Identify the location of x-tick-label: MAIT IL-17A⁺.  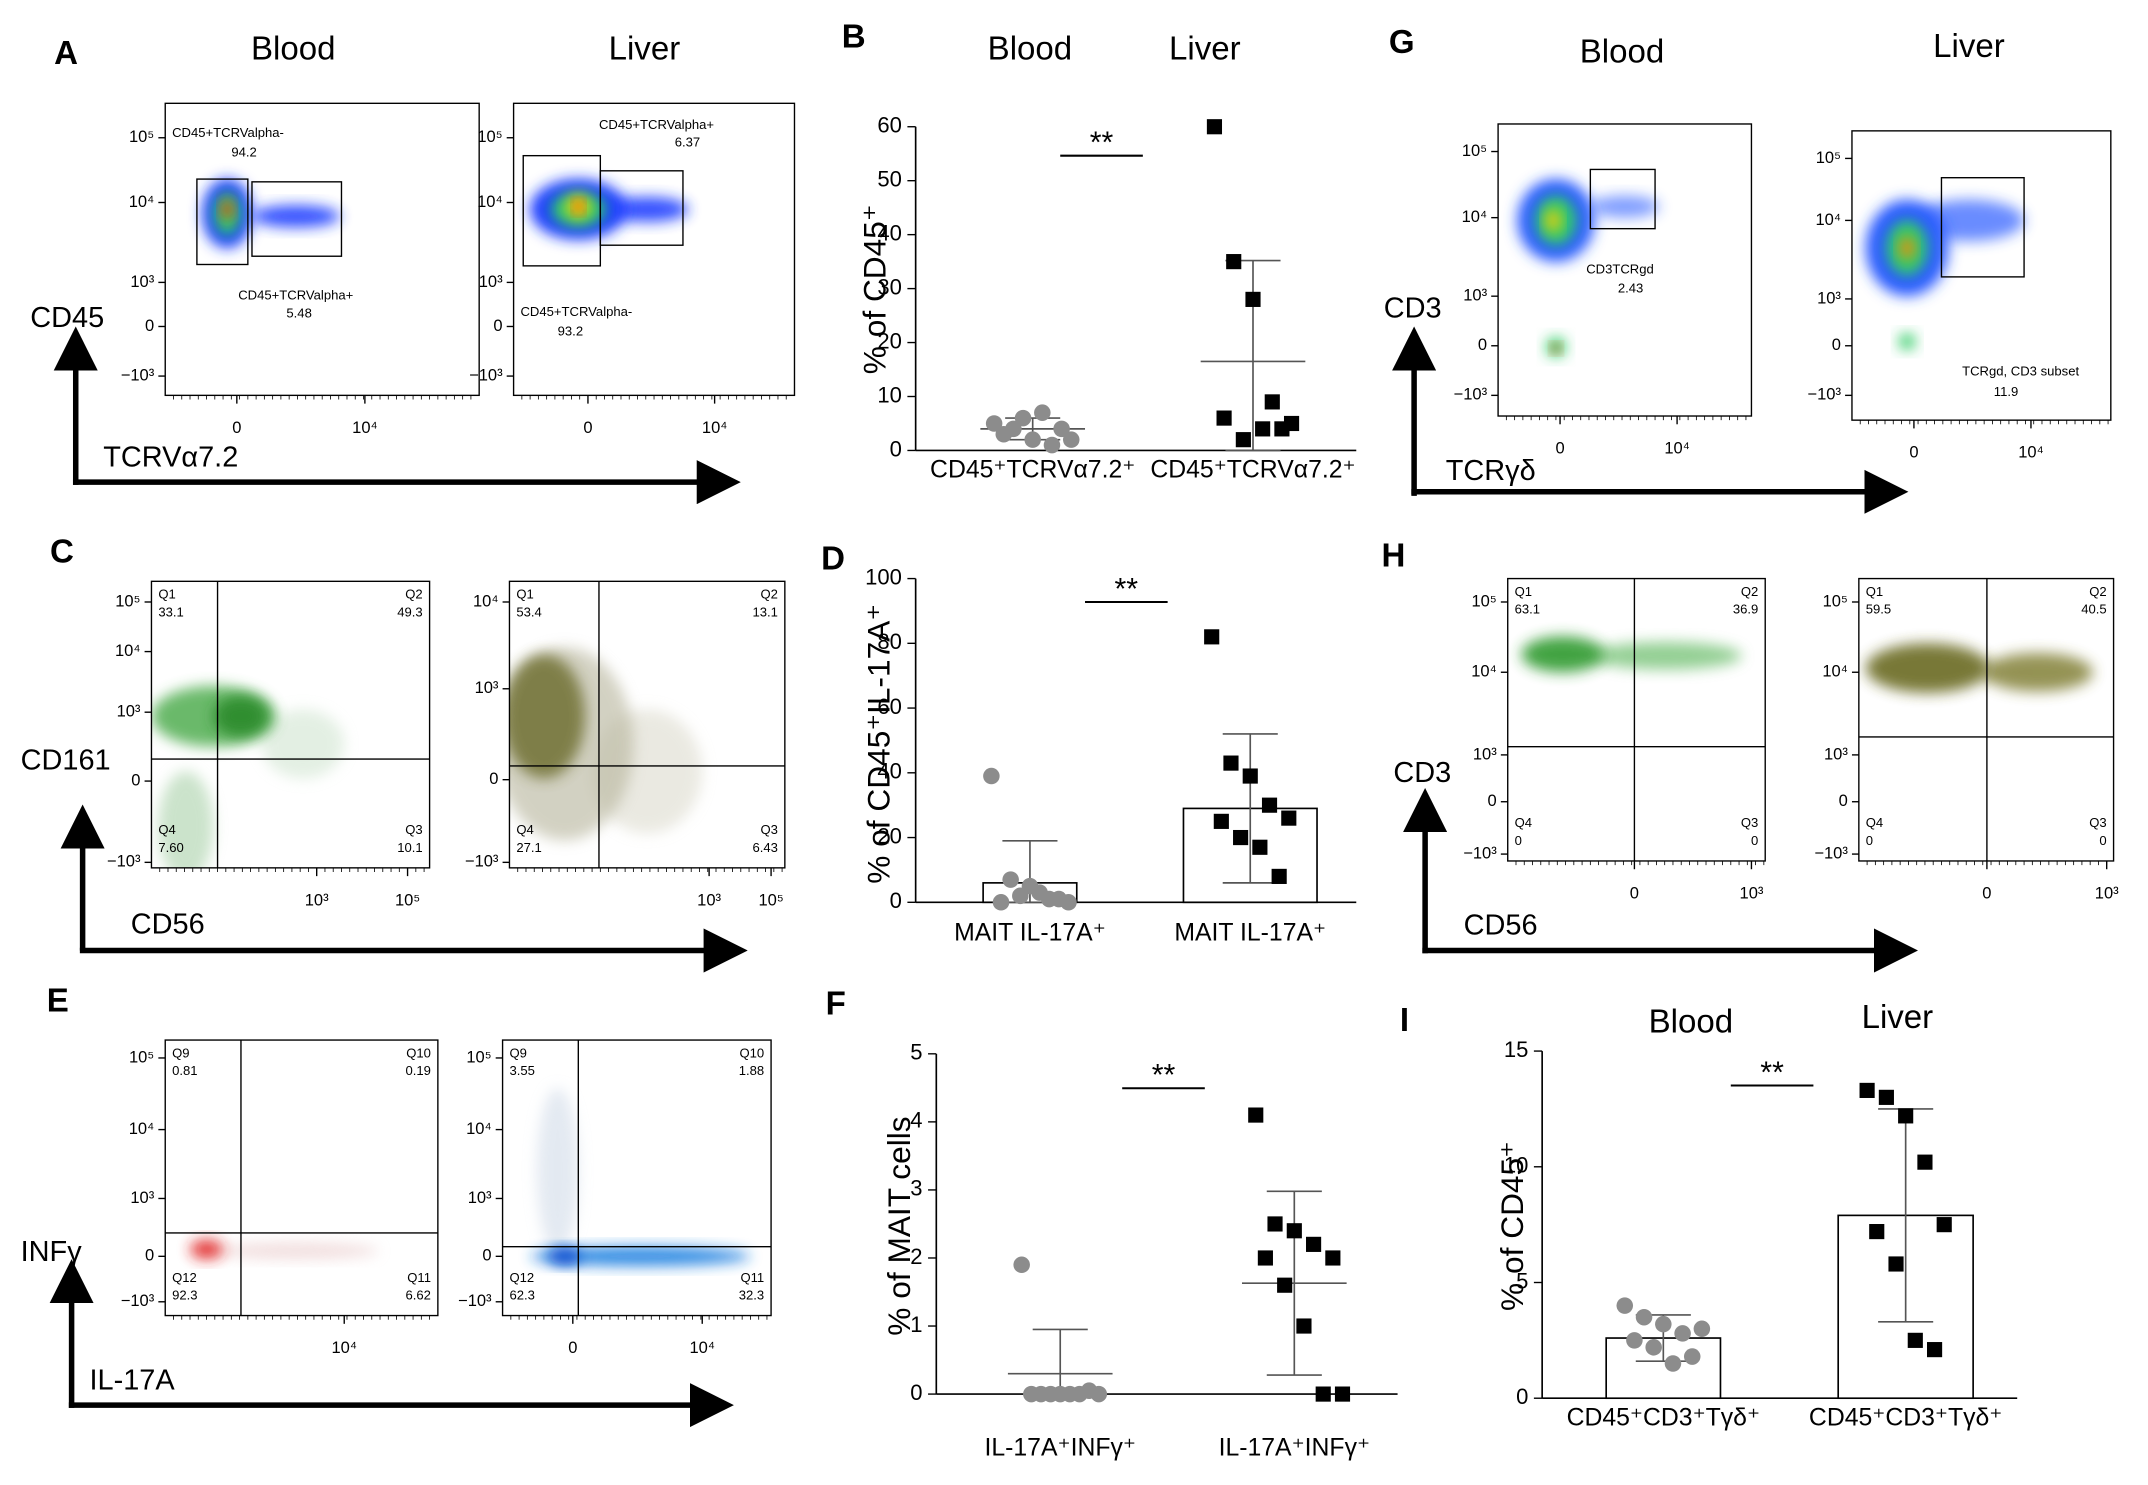
(1250, 933).